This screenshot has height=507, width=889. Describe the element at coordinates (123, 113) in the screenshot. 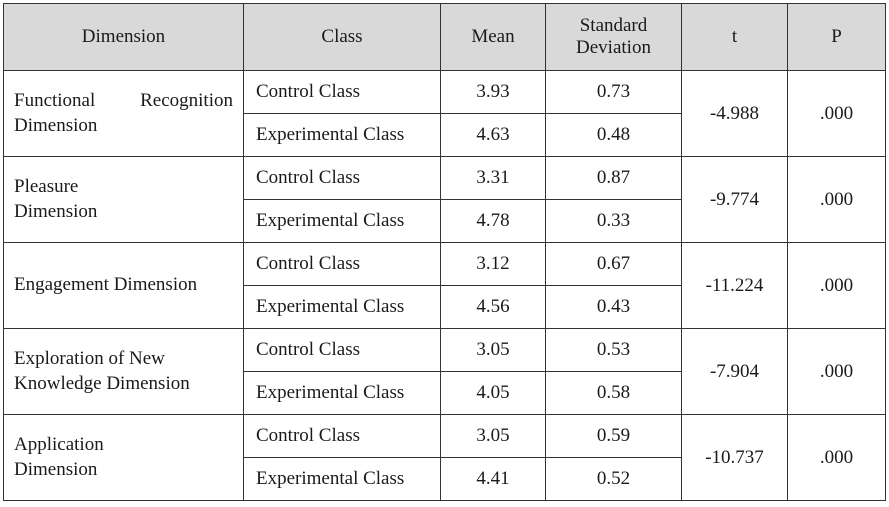

I see `dimension-cell: Functional Recognition Dimension` at that location.